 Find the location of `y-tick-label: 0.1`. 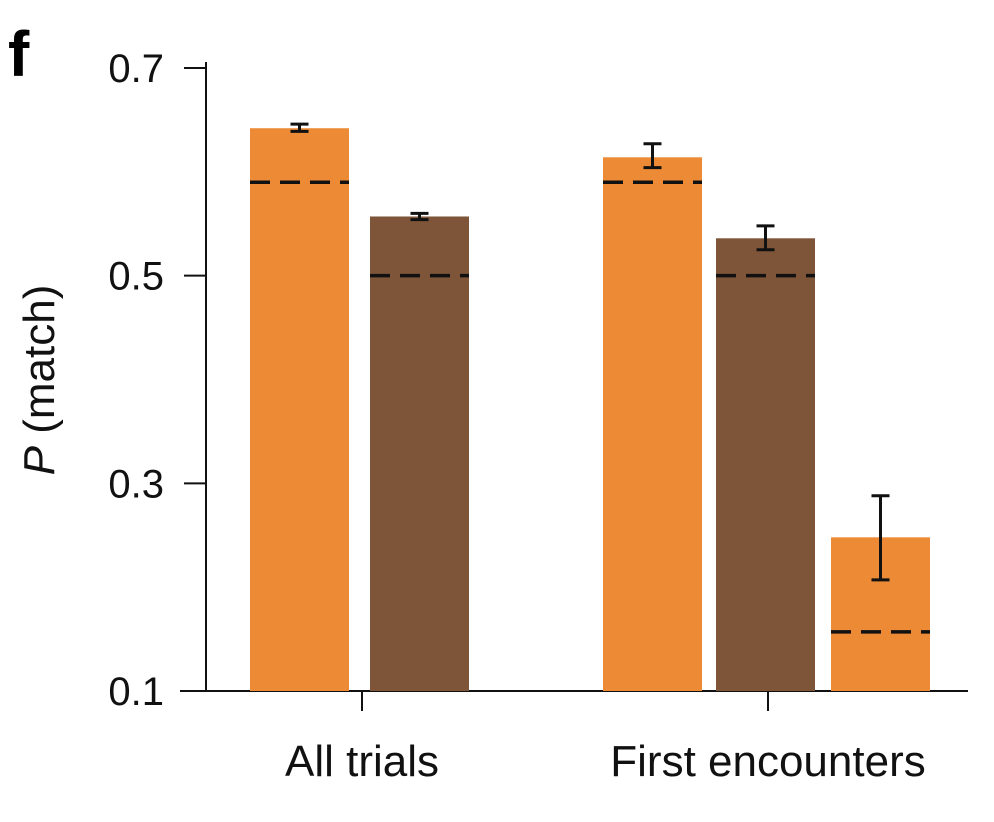

y-tick-label: 0.1 is located at coordinates (136, 692).